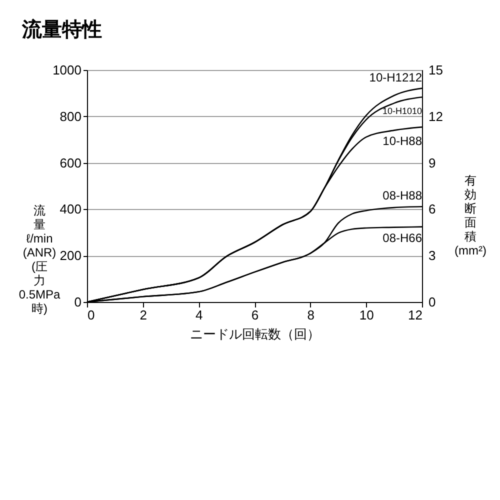 This screenshot has width=500, height=500. I want to click on x-tick-label: 12, so click(415, 315).